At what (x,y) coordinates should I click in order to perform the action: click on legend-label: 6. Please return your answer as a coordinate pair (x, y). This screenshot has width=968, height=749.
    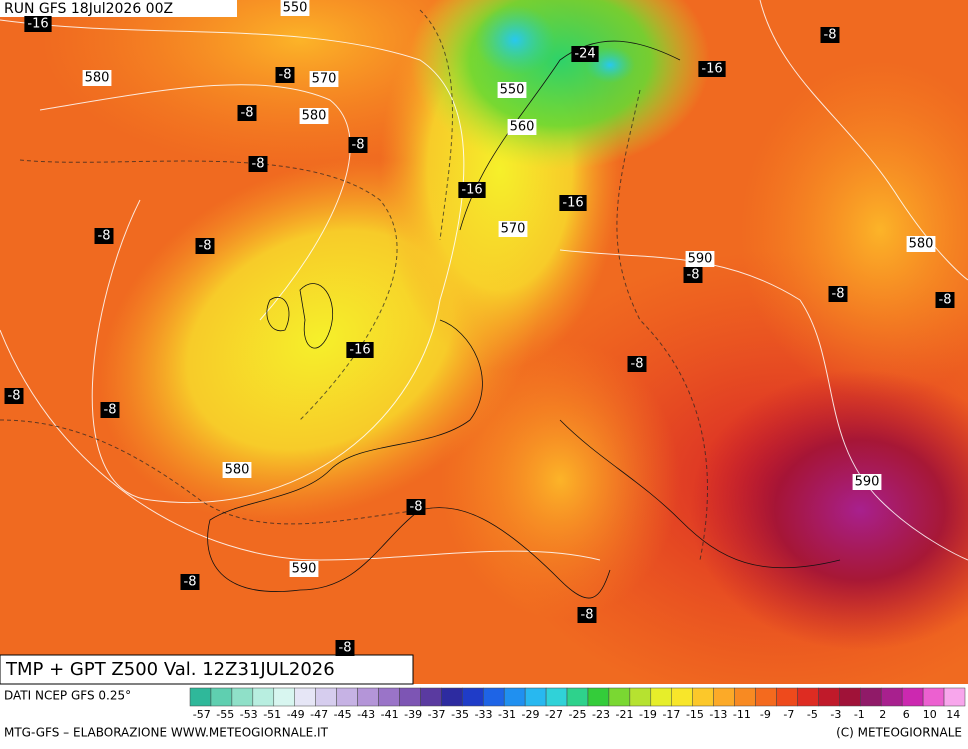
    Looking at the image, I should click on (906, 714).